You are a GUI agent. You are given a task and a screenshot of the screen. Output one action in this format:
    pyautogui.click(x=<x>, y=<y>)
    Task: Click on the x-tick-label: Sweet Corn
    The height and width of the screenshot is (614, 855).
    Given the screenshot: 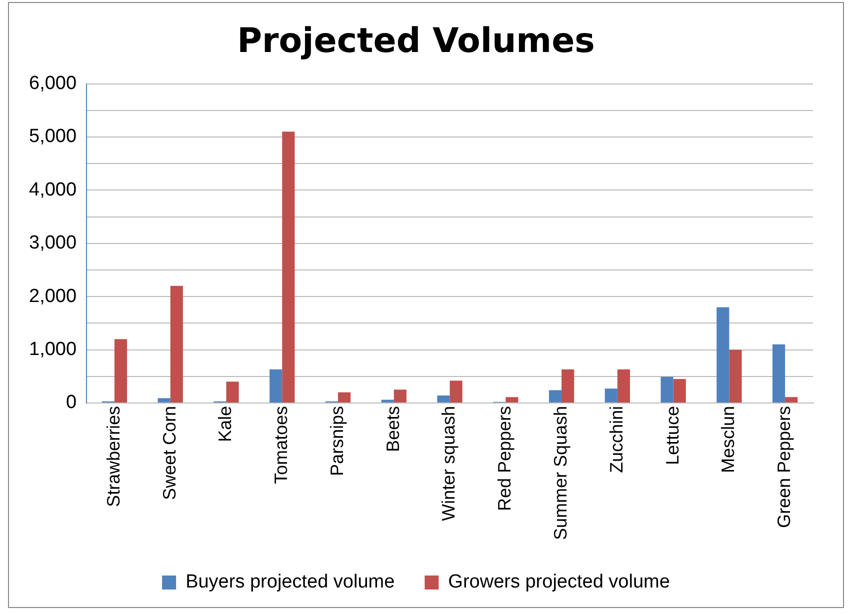 What is the action you would take?
    pyautogui.click(x=169, y=453)
    